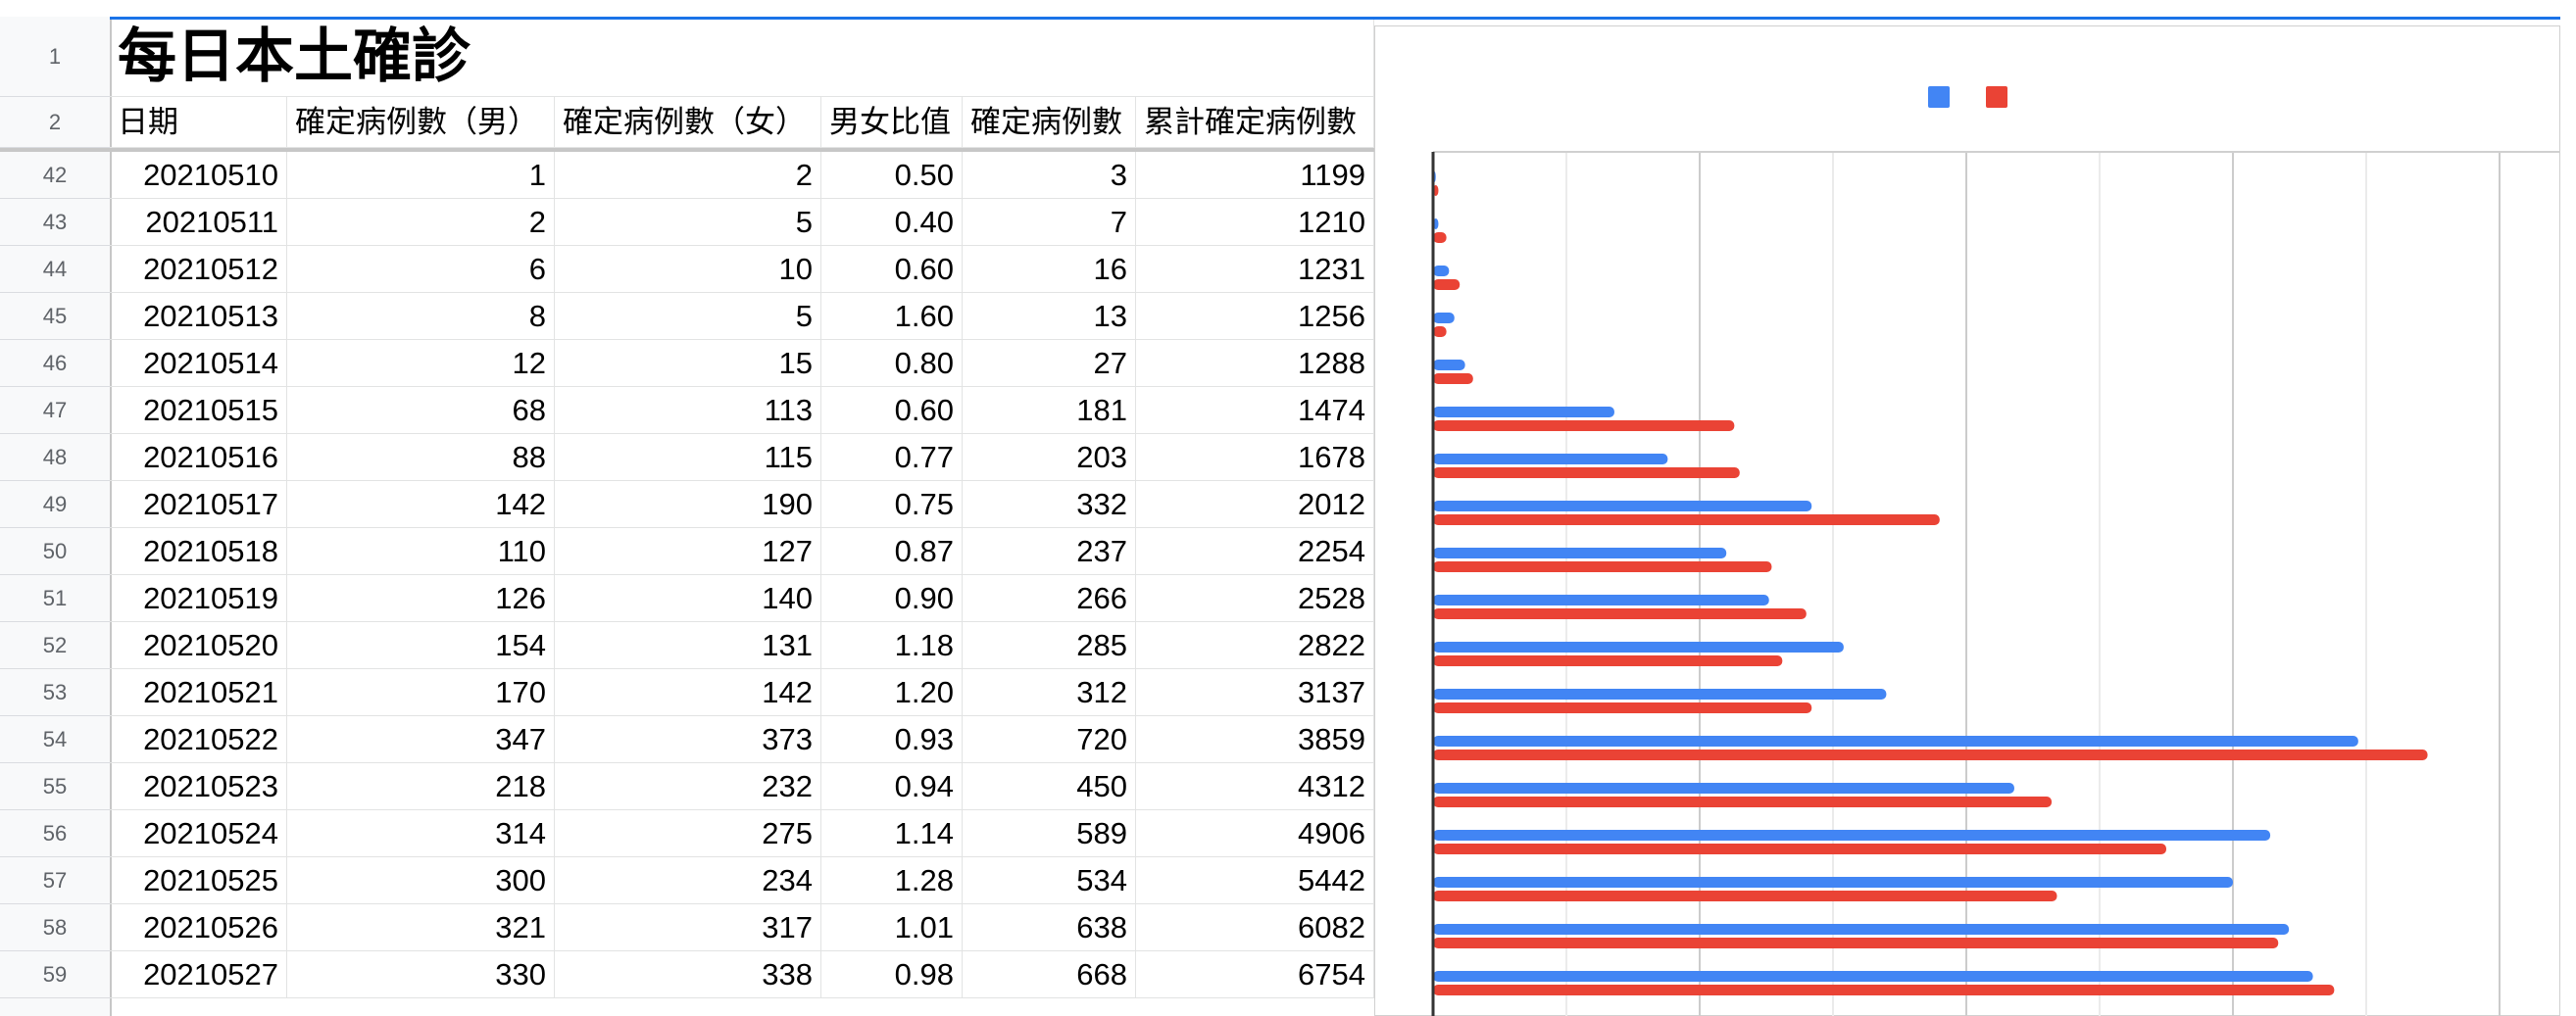 This screenshot has height=1016, width=2576. What do you see at coordinates (55, 504) in the screenshot?
I see `row-number: 49` at bounding box center [55, 504].